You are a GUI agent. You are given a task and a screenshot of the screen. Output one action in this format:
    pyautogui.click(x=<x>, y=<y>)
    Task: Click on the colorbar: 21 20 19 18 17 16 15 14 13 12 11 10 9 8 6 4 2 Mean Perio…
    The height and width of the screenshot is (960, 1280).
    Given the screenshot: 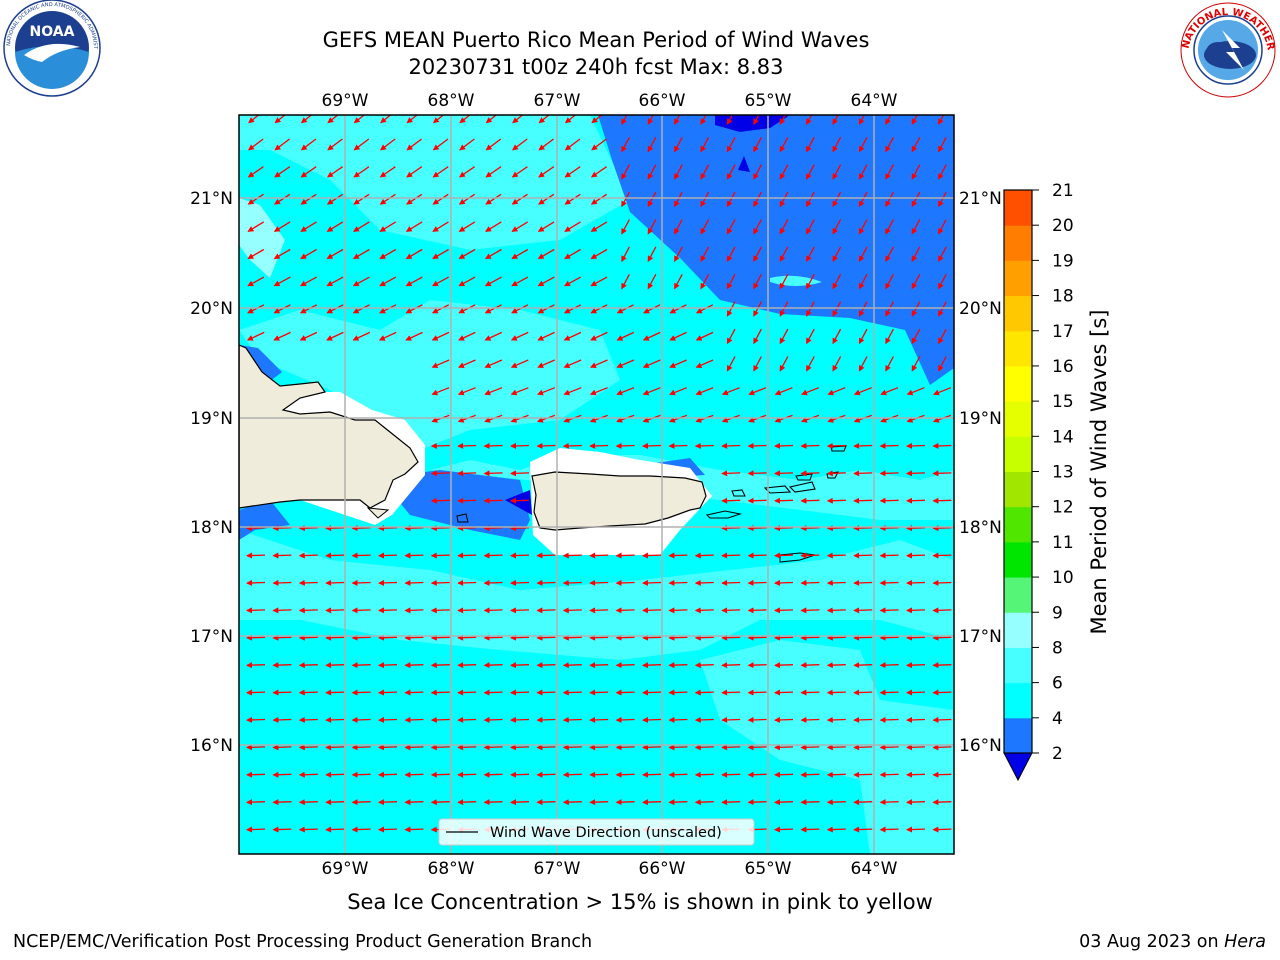 What is the action you would take?
    pyautogui.click(x=1057, y=481)
    